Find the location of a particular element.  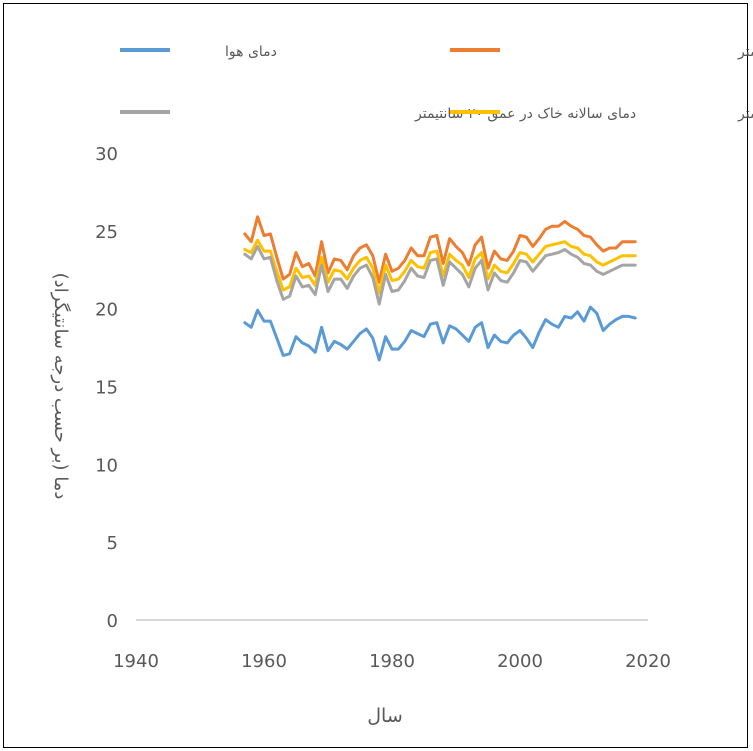

y-tick-label: 30 is located at coordinates (106, 154).